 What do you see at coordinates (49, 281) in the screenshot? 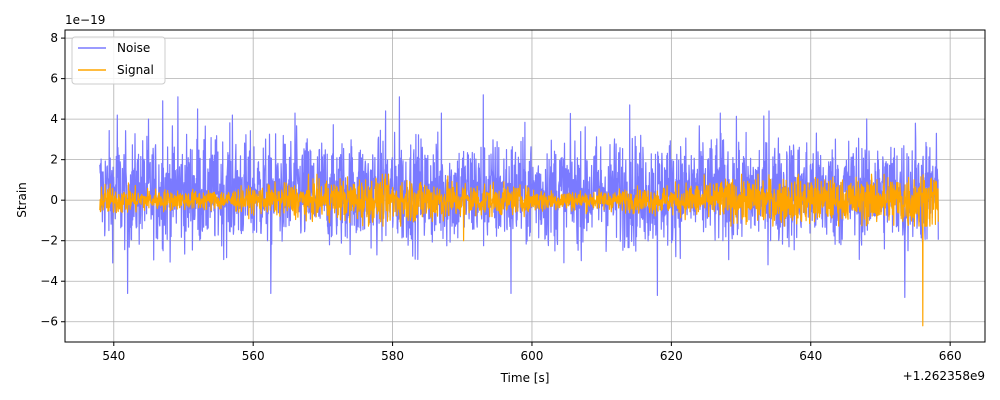
I see `y-tick-label: −4` at bounding box center [49, 281].